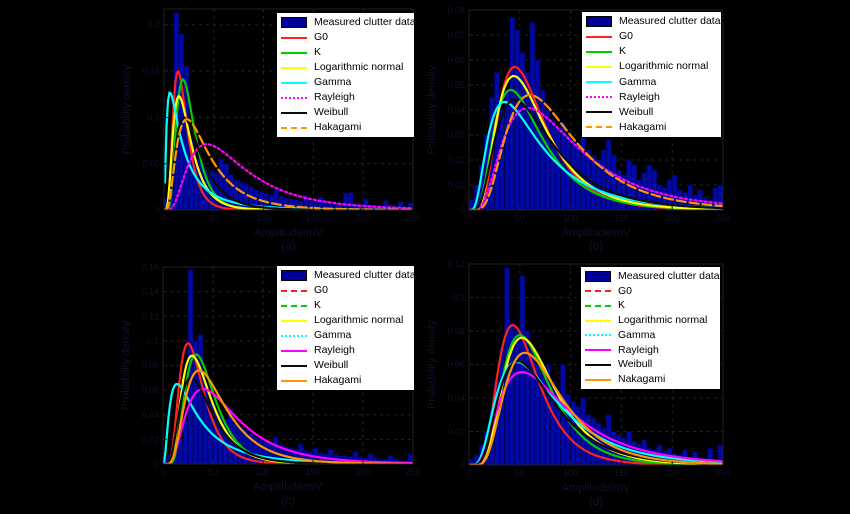 This screenshot has height=514, width=850. What do you see at coordinates (150, 267) in the screenshot?
I see `y-tick-label: 0.16` at bounding box center [150, 267].